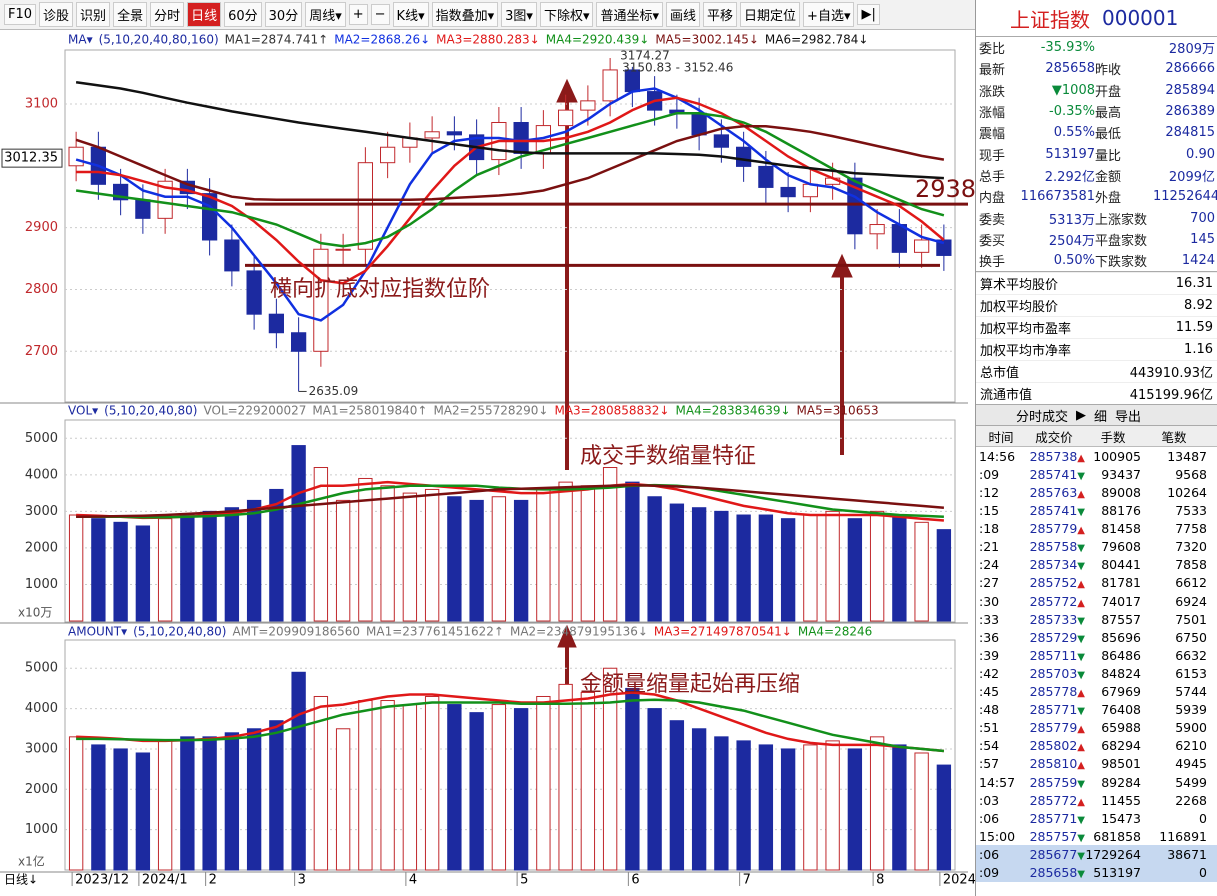 This screenshot has height=896, width=1217. I want to click on quote-label: 平盘家数, so click(1121, 241).